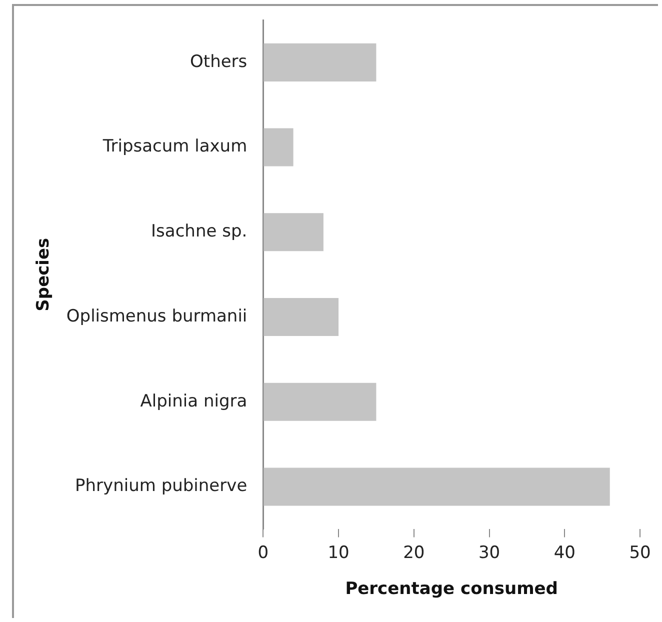 The image size is (662, 622). Describe the element at coordinates (175, 146) in the screenshot. I see `y-tick-label: Tripsacum laxum` at that location.